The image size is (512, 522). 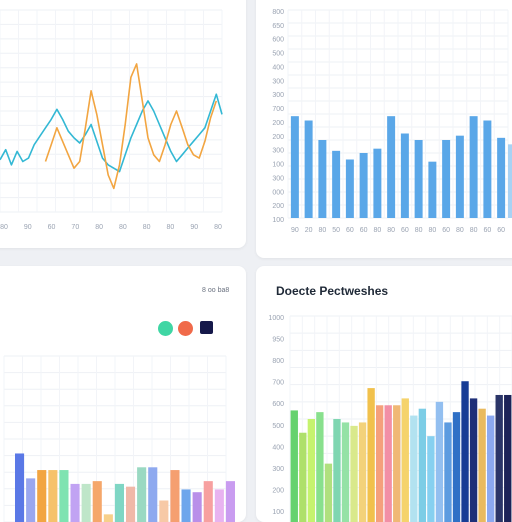 What do you see at coordinates (276, 318) in the screenshot?
I see `y-tick-label: 1000` at bounding box center [276, 318].